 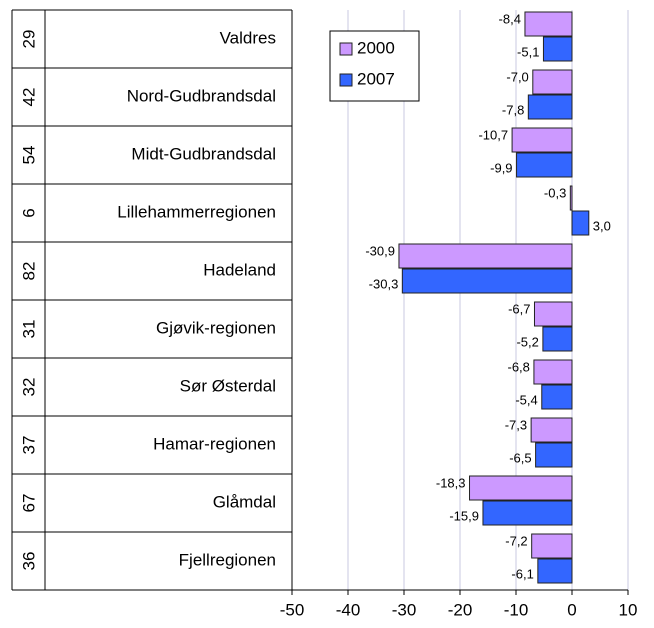 What do you see at coordinates (501, 167) in the screenshot?
I see `value-label: -9,9` at bounding box center [501, 167].